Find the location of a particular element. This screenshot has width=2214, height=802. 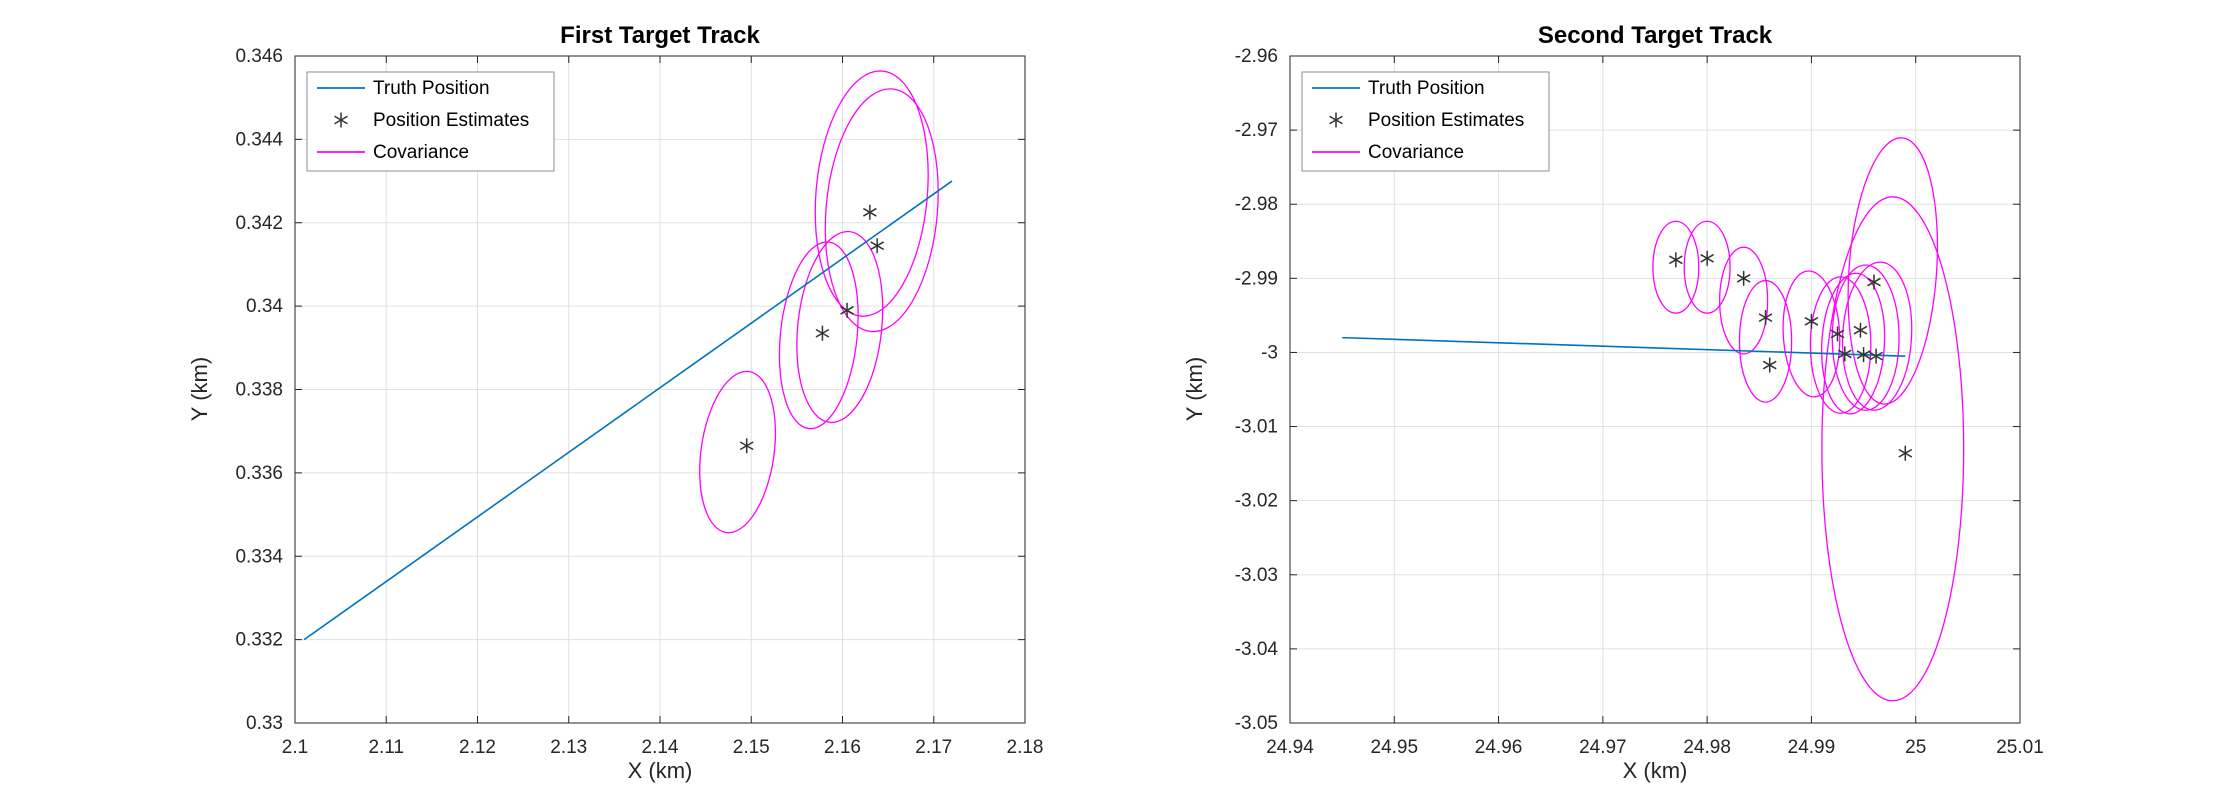

x-tick-label: 2.11 is located at coordinates (386, 747).